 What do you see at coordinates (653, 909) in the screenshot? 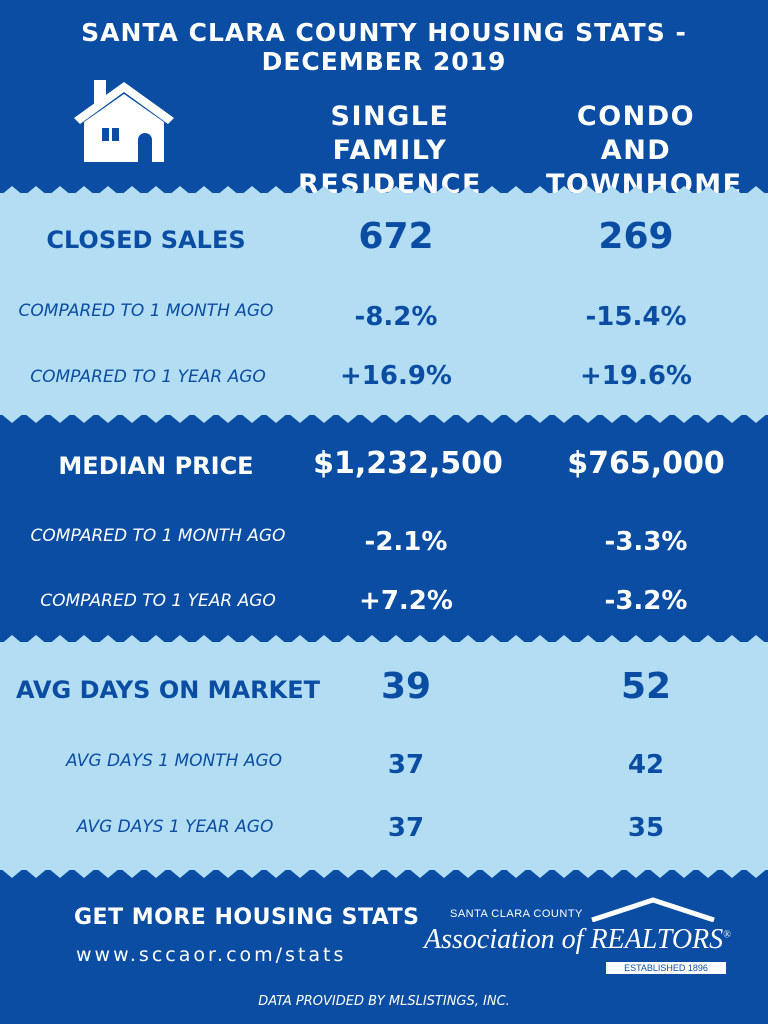
I see `roof-icon` at bounding box center [653, 909].